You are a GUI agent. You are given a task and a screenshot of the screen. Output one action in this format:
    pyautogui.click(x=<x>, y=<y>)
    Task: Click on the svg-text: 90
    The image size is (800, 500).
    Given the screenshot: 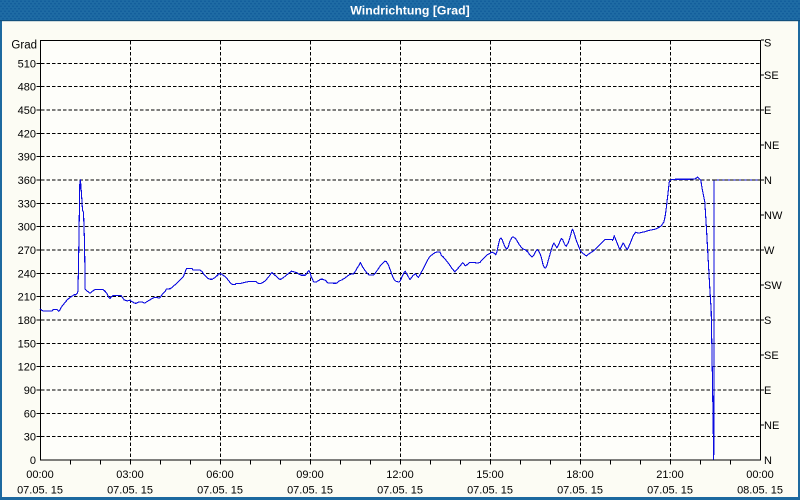 What is the action you would take?
    pyautogui.click(x=30, y=391)
    